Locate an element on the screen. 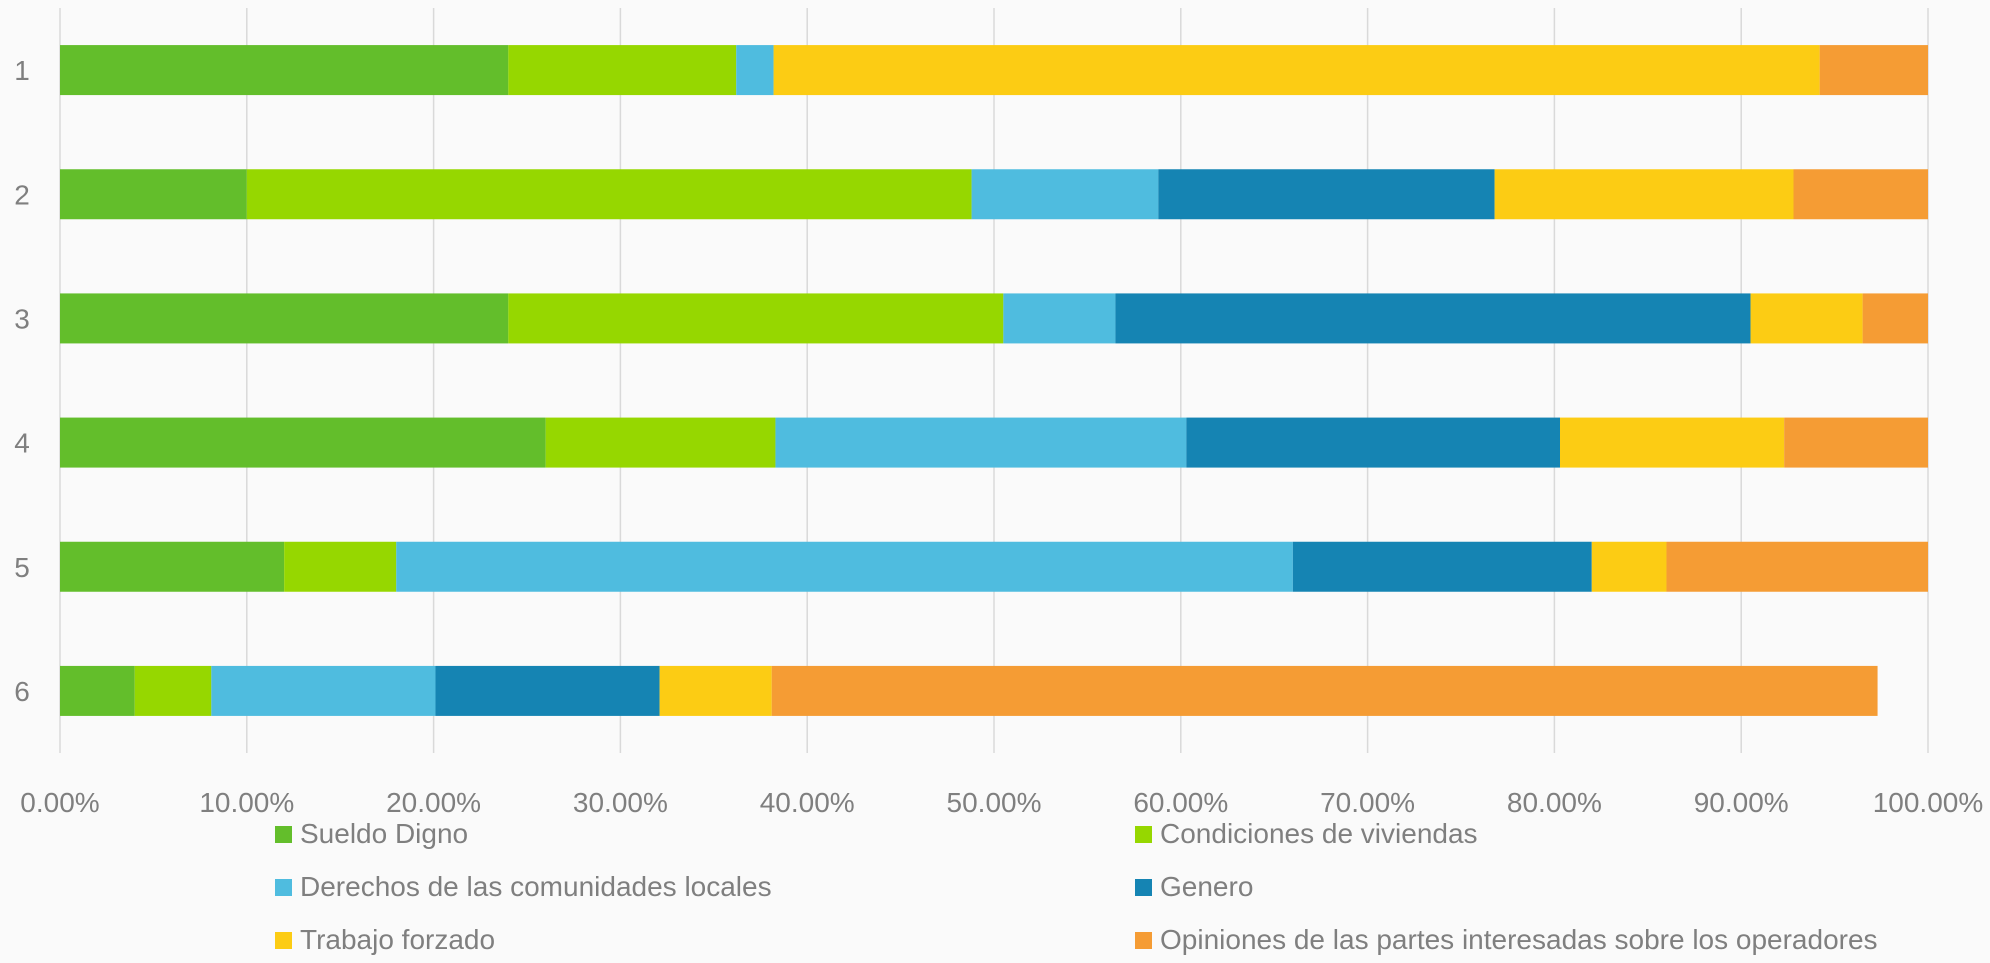 This screenshot has height=963, width=1990. legend-label: Genero is located at coordinates (1207, 886).